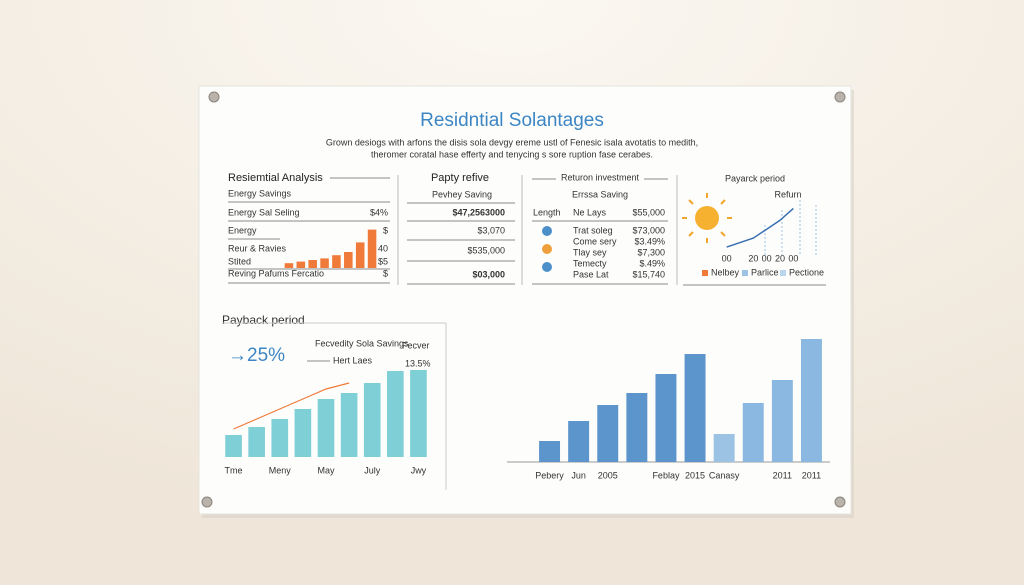 This screenshot has height=585, width=1024. What do you see at coordinates (362, 343) in the screenshot?
I see `annotation: Fecvedity Sola Savings` at bounding box center [362, 343].